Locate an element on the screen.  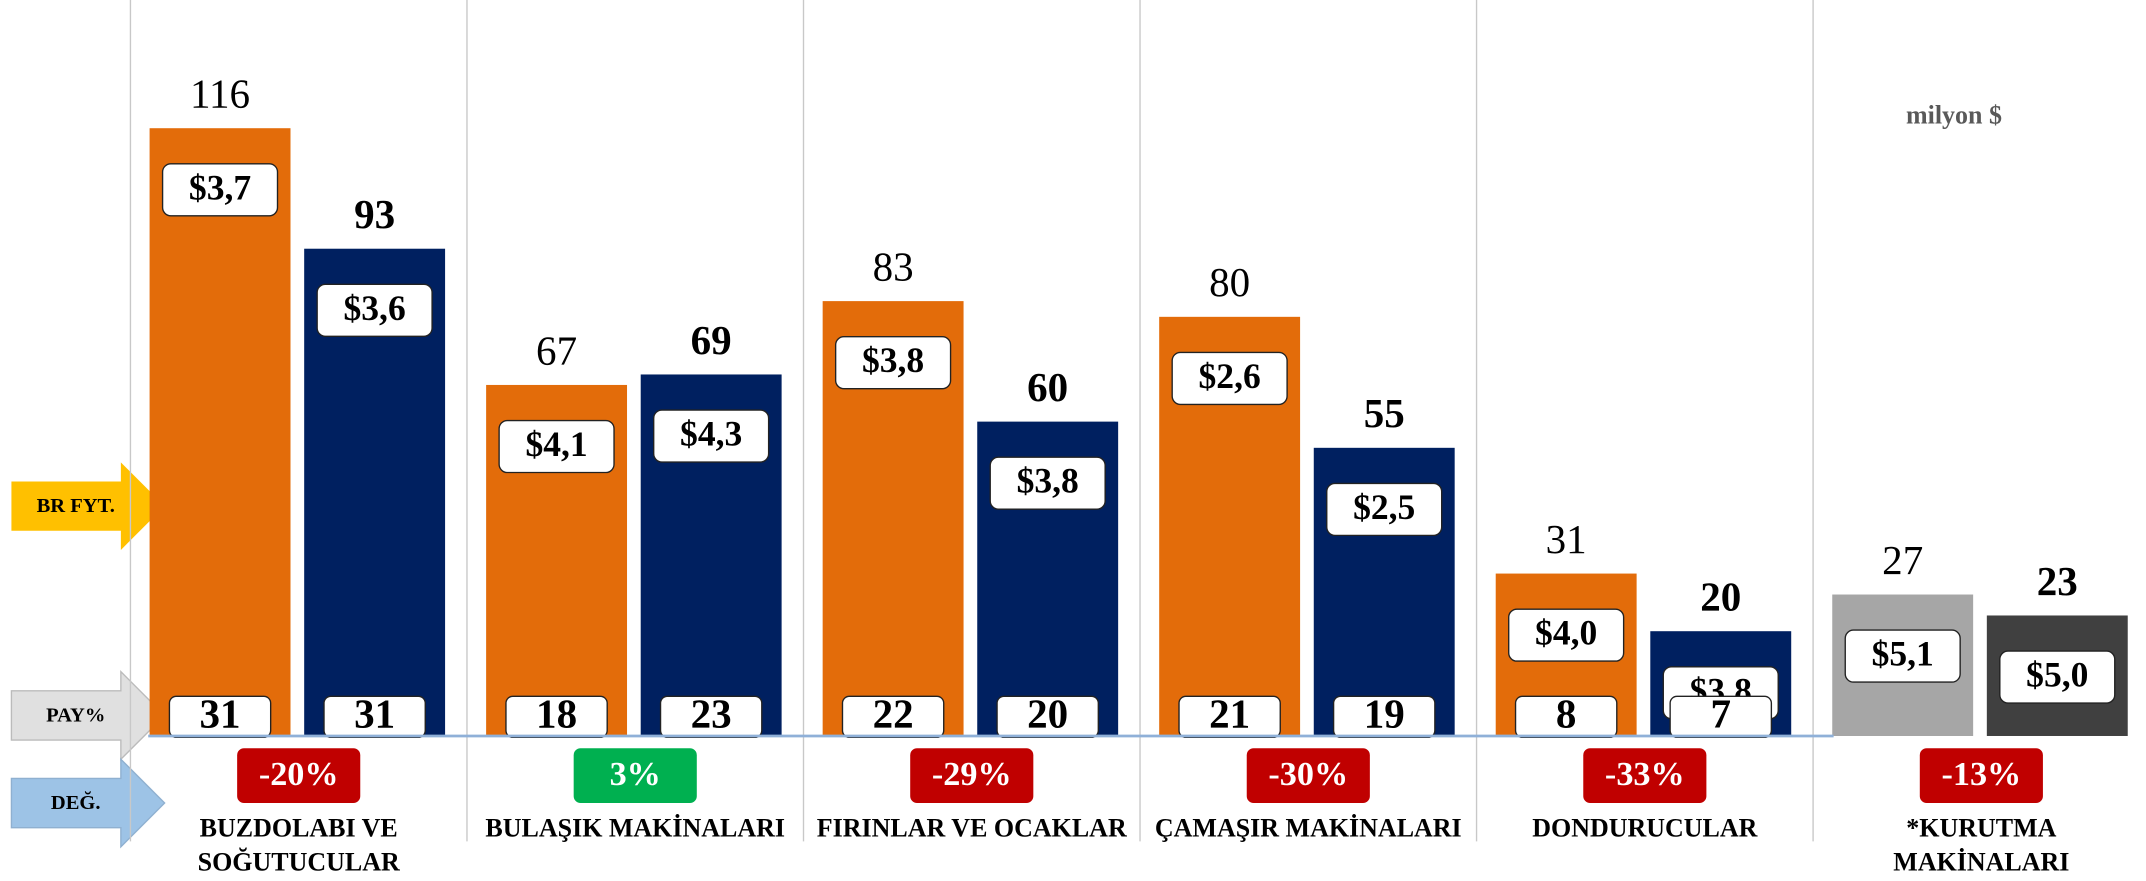
value-label: 69 is located at coordinates (711, 340).